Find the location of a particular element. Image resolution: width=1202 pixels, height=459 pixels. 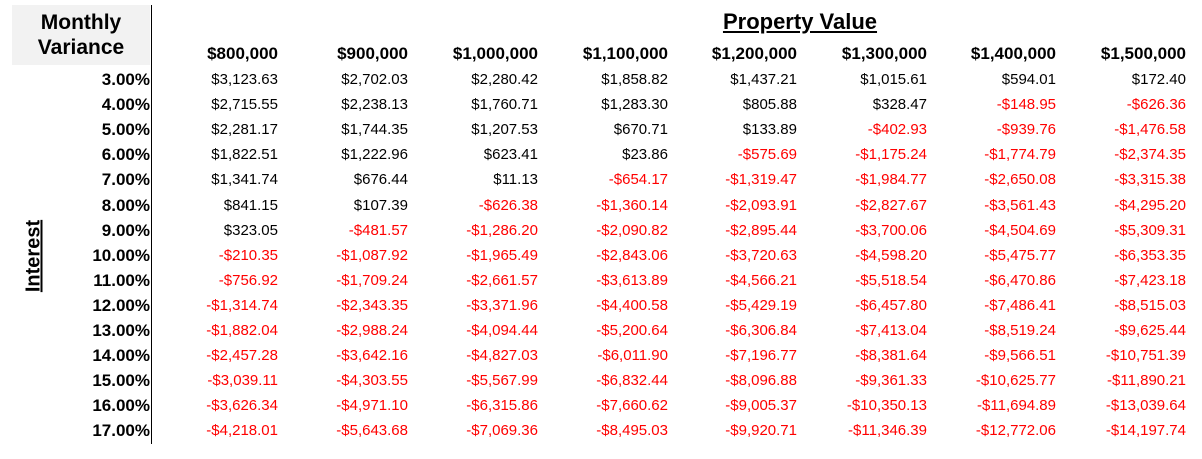

variance-cell: -$7,413.04 is located at coordinates (891, 330).